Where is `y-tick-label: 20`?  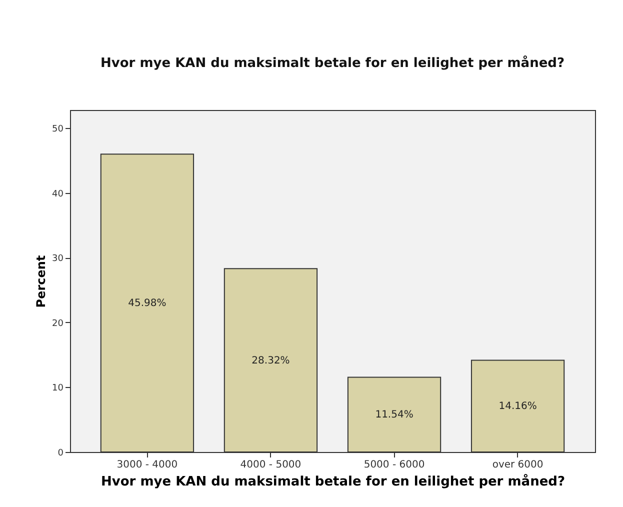
y-tick-label: 20 is located at coordinates (58, 323).